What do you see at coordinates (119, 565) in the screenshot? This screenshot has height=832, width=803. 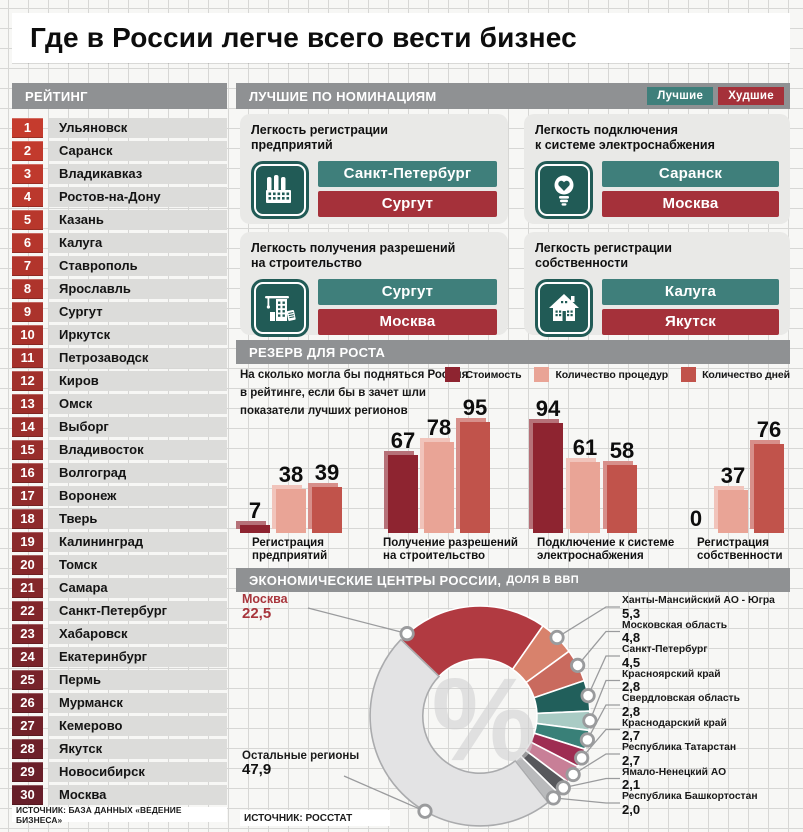 I see `rating-row: 20 Томск` at bounding box center [119, 565].